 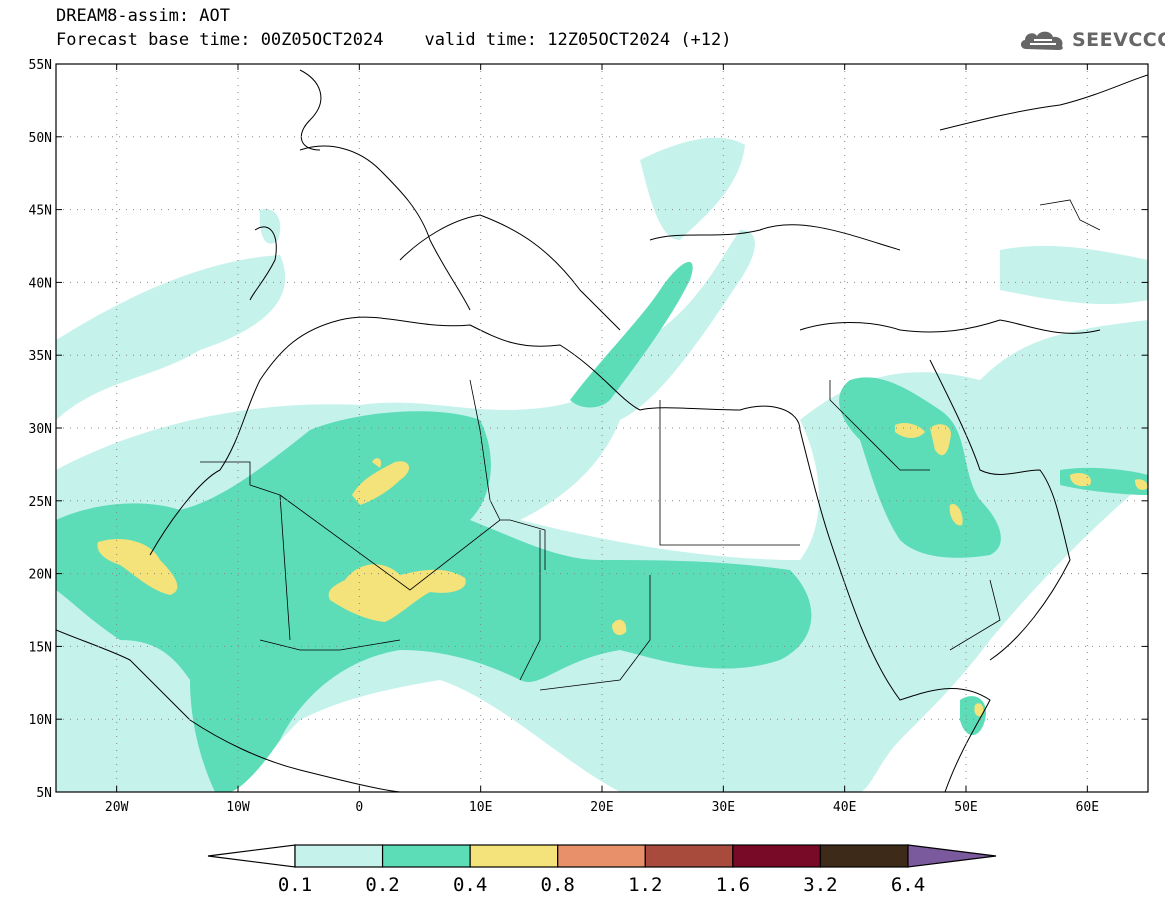 I want to click on lon-tick-label: 10E, so click(x=480, y=807).